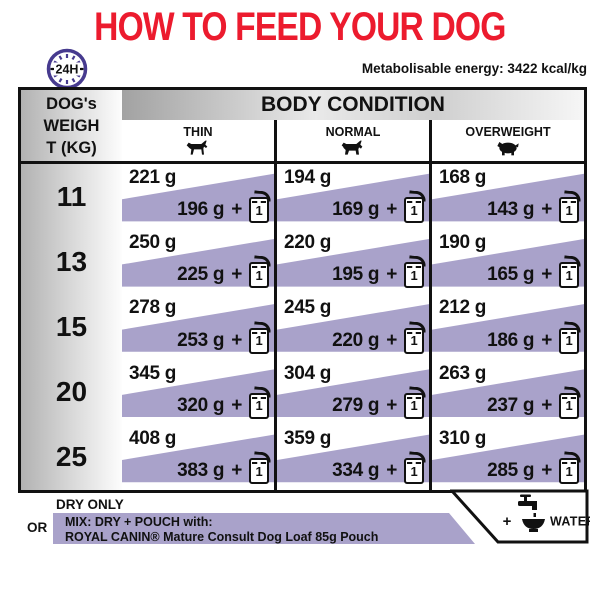 This screenshot has height=600, width=600. Describe the element at coordinates (356, 275) in the screenshot. I see `mix-amount: 195 g` at that location.